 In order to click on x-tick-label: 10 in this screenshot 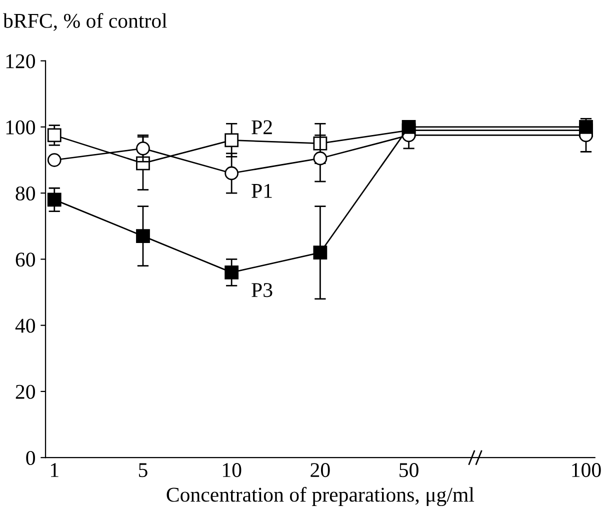, I will do `click(232, 470)`.